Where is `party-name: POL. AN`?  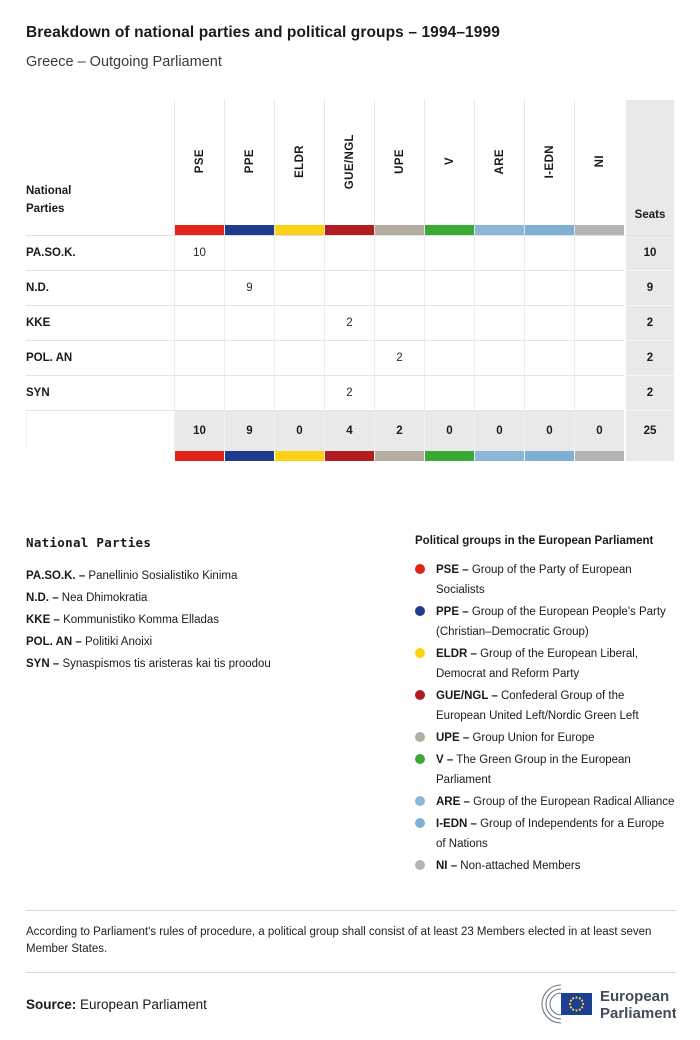 party-name: POL. AN is located at coordinates (100, 358).